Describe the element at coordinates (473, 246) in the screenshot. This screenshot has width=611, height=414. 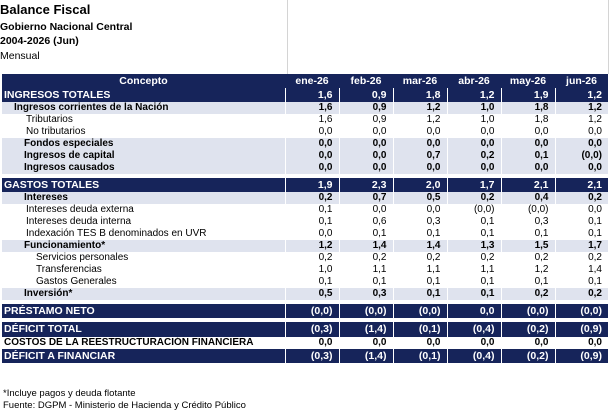
I see `value-cell: 1,3` at that location.